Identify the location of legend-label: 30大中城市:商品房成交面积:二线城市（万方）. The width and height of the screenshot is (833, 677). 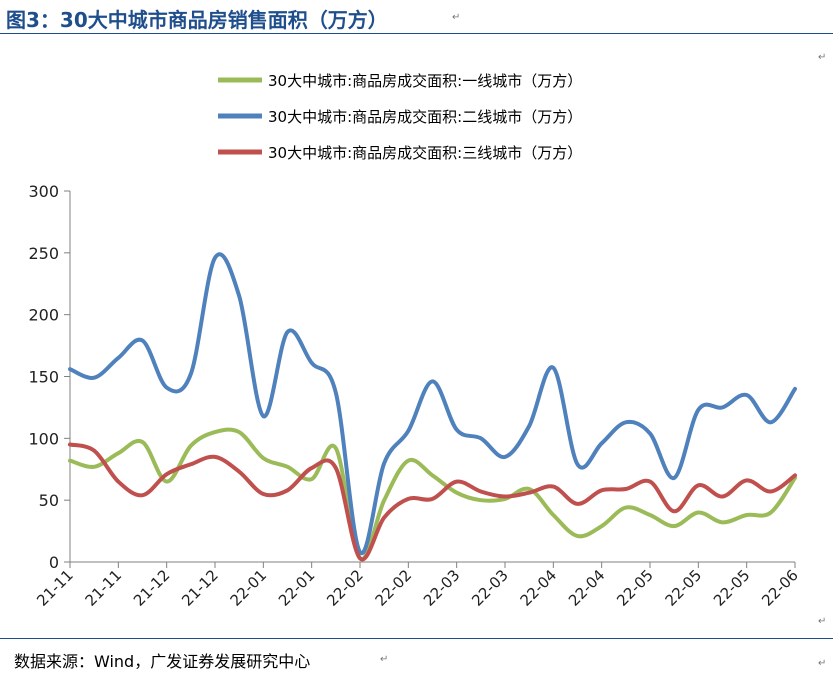
(425, 117).